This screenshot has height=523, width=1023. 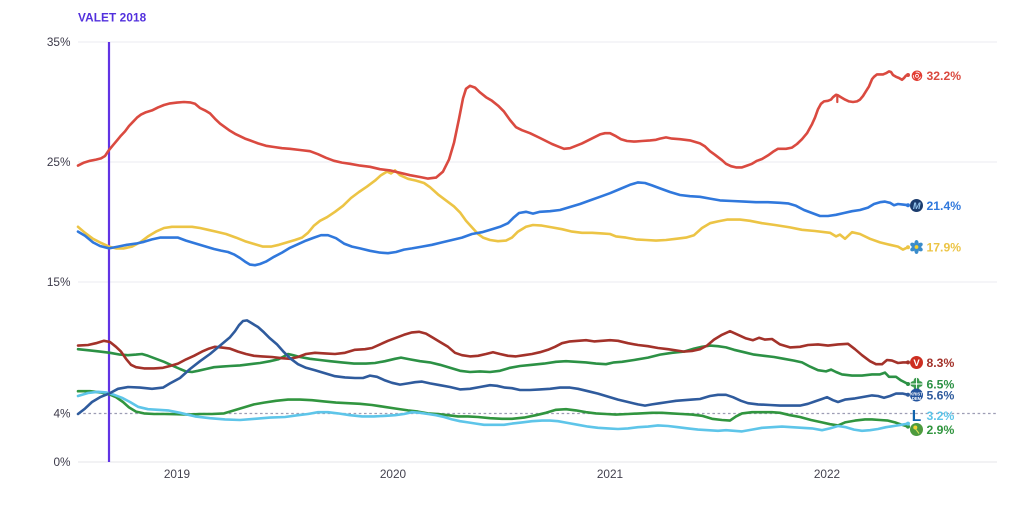 What do you see at coordinates (393, 474) in the screenshot?
I see `svg-text: 2020` at bounding box center [393, 474].